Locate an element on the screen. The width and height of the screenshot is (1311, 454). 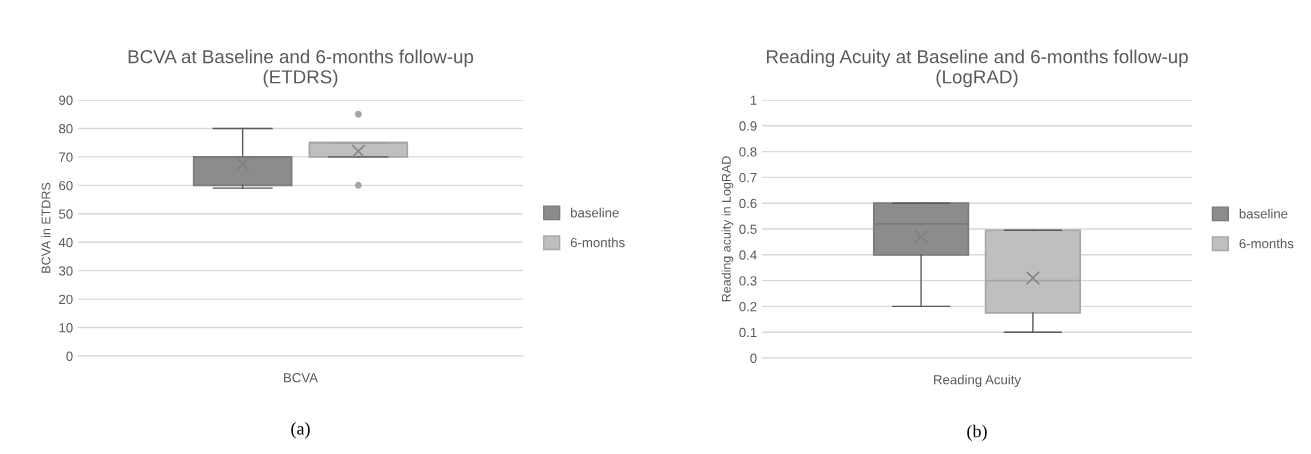
y-tick-label: 1 is located at coordinates (753, 100).